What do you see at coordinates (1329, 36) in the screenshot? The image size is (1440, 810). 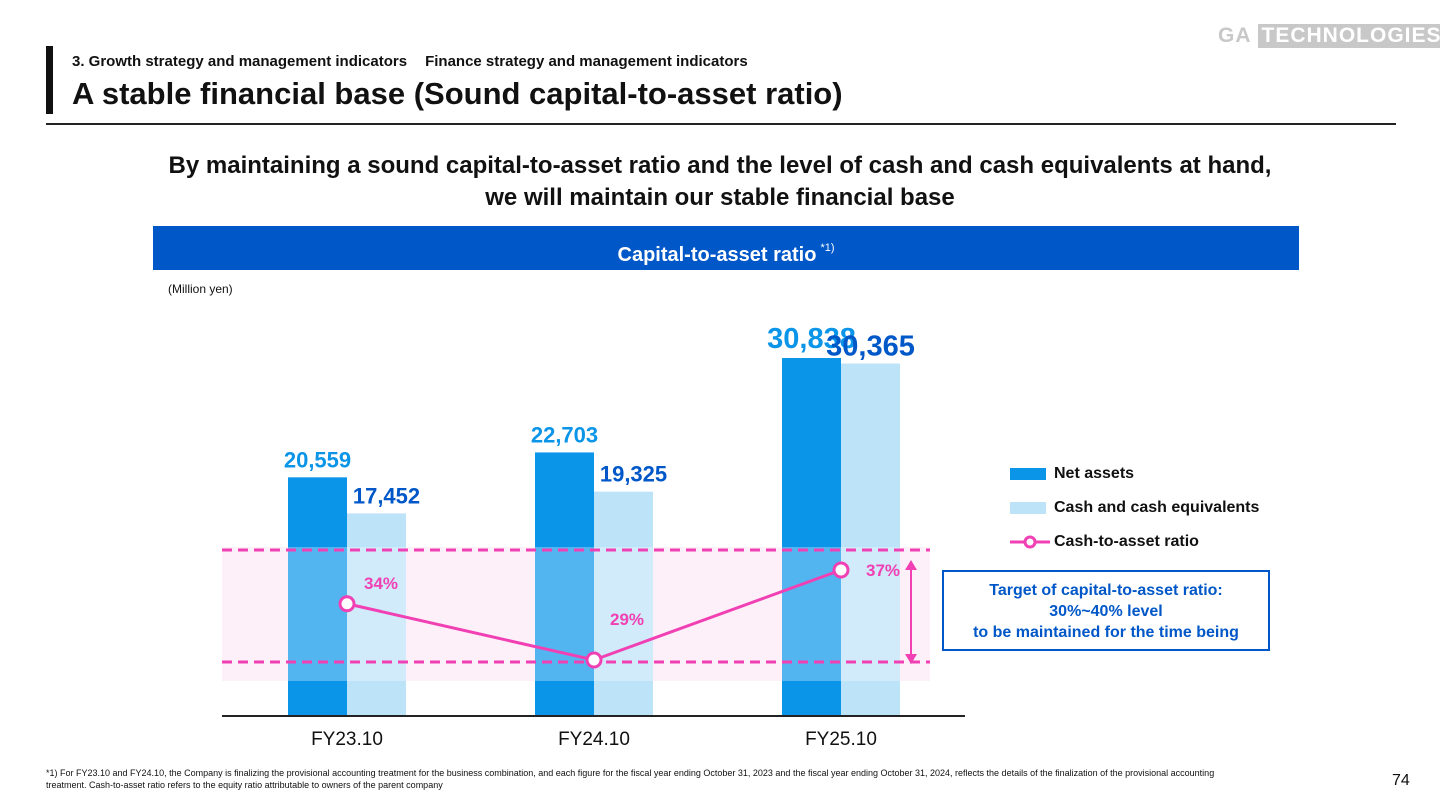 I see `company-logo: GA TECHNOLOGIES` at bounding box center [1329, 36].